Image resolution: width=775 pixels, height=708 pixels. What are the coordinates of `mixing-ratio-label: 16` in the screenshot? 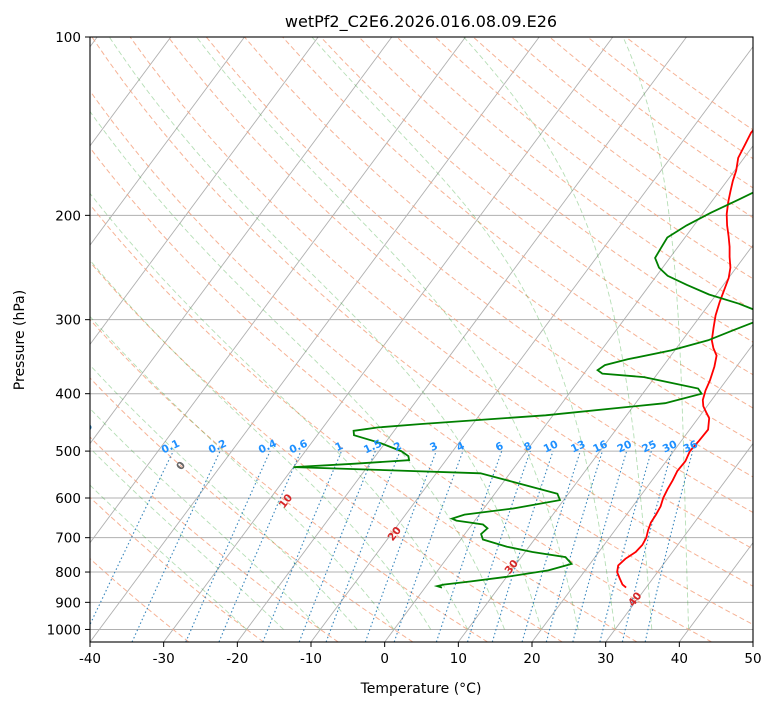 It's located at (600, 446).